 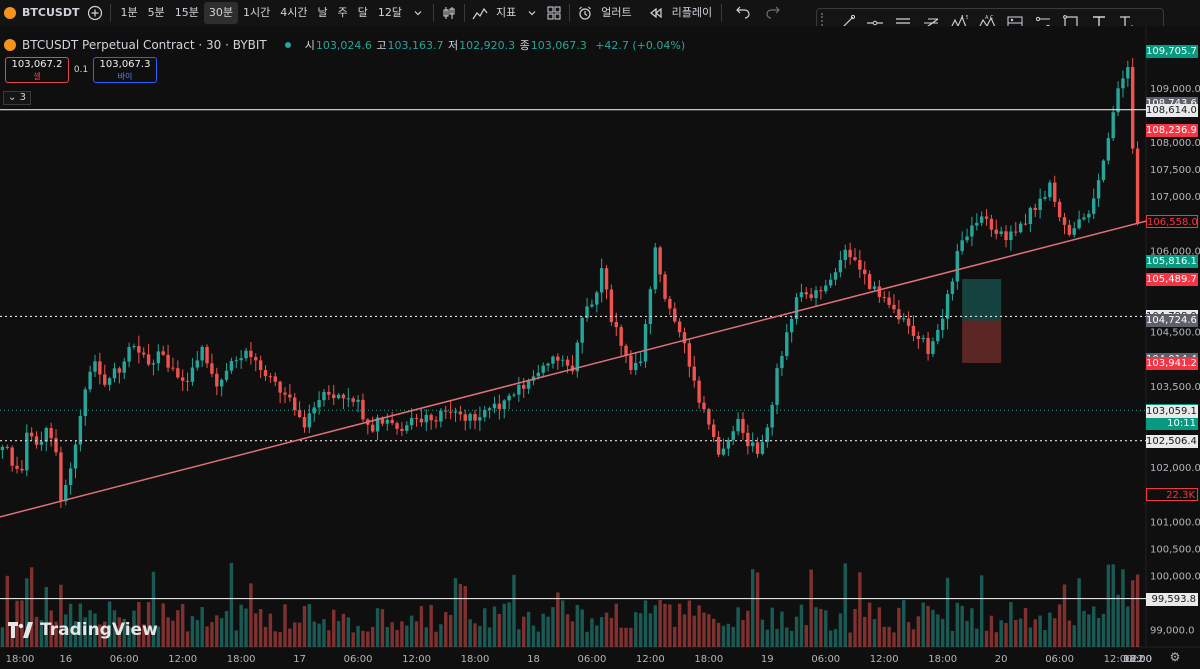 What do you see at coordinates (342, 12) in the screenshot?
I see `interval-7-button: 주` at bounding box center [342, 12].